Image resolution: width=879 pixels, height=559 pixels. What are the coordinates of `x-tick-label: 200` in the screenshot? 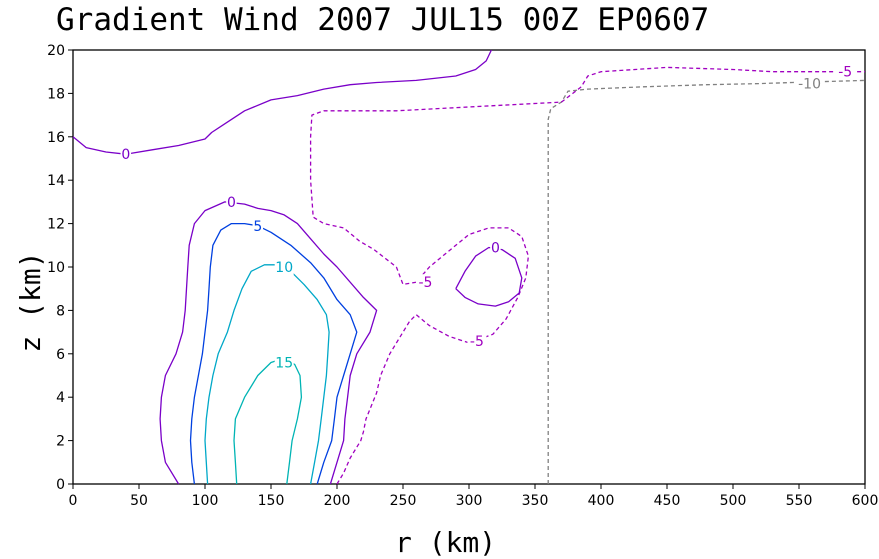 It's located at (337, 501).